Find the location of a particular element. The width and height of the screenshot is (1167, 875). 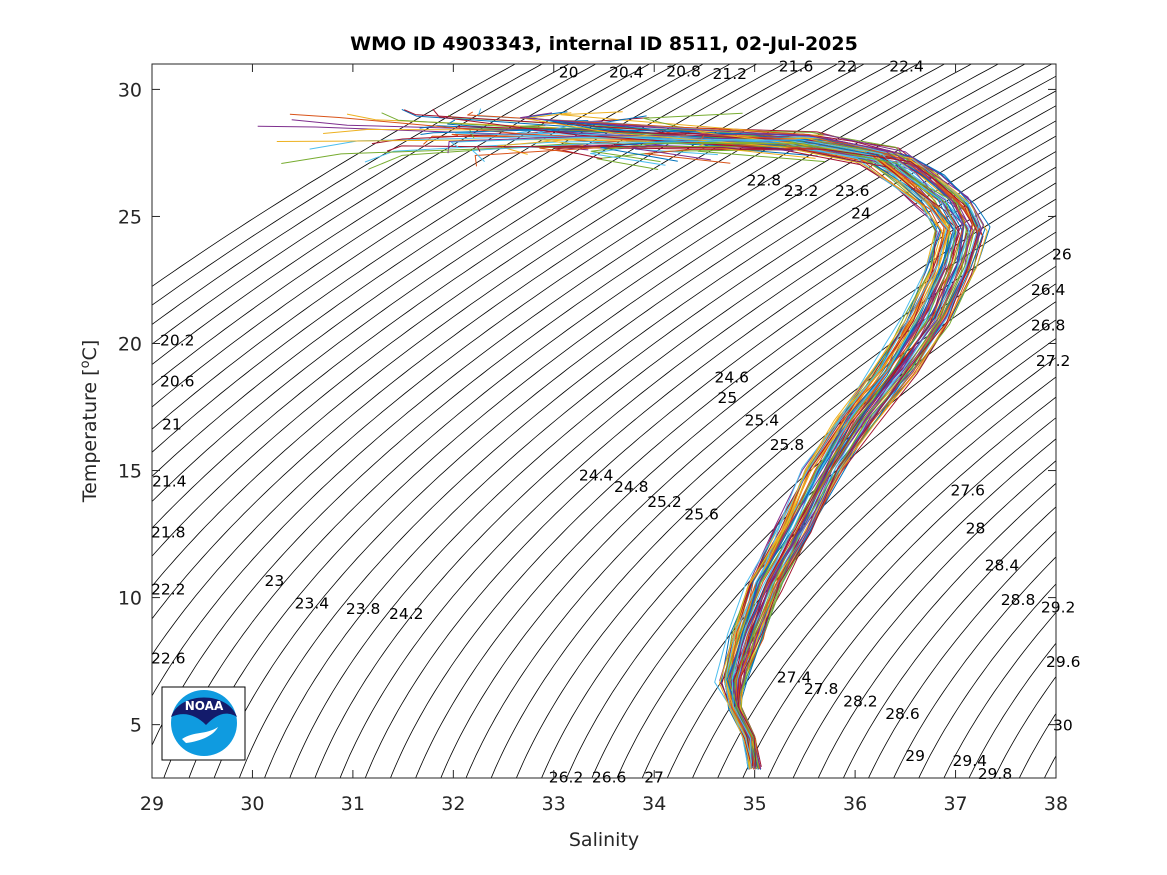

density-contour-label: 25.6 is located at coordinates (701, 515).